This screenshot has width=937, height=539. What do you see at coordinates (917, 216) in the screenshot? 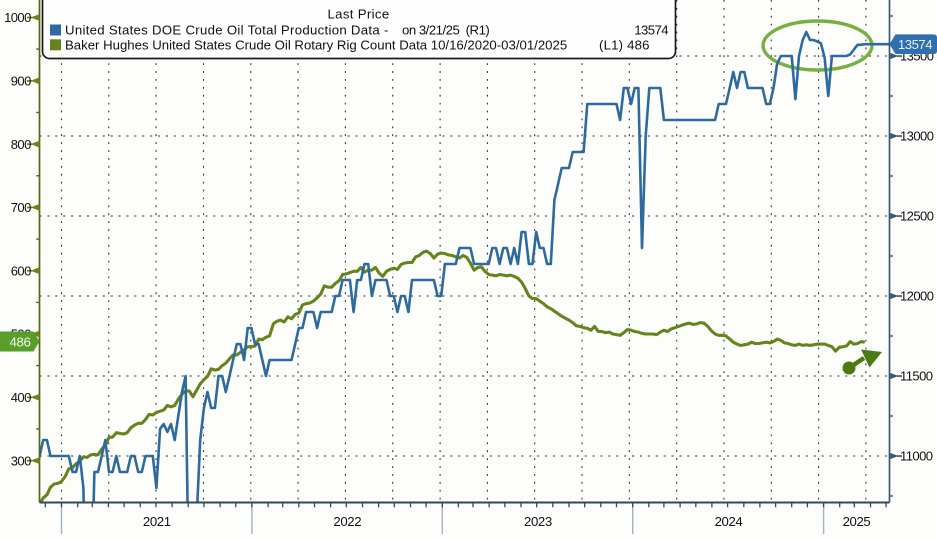
I see `svg-text: 12500` at bounding box center [917, 216].